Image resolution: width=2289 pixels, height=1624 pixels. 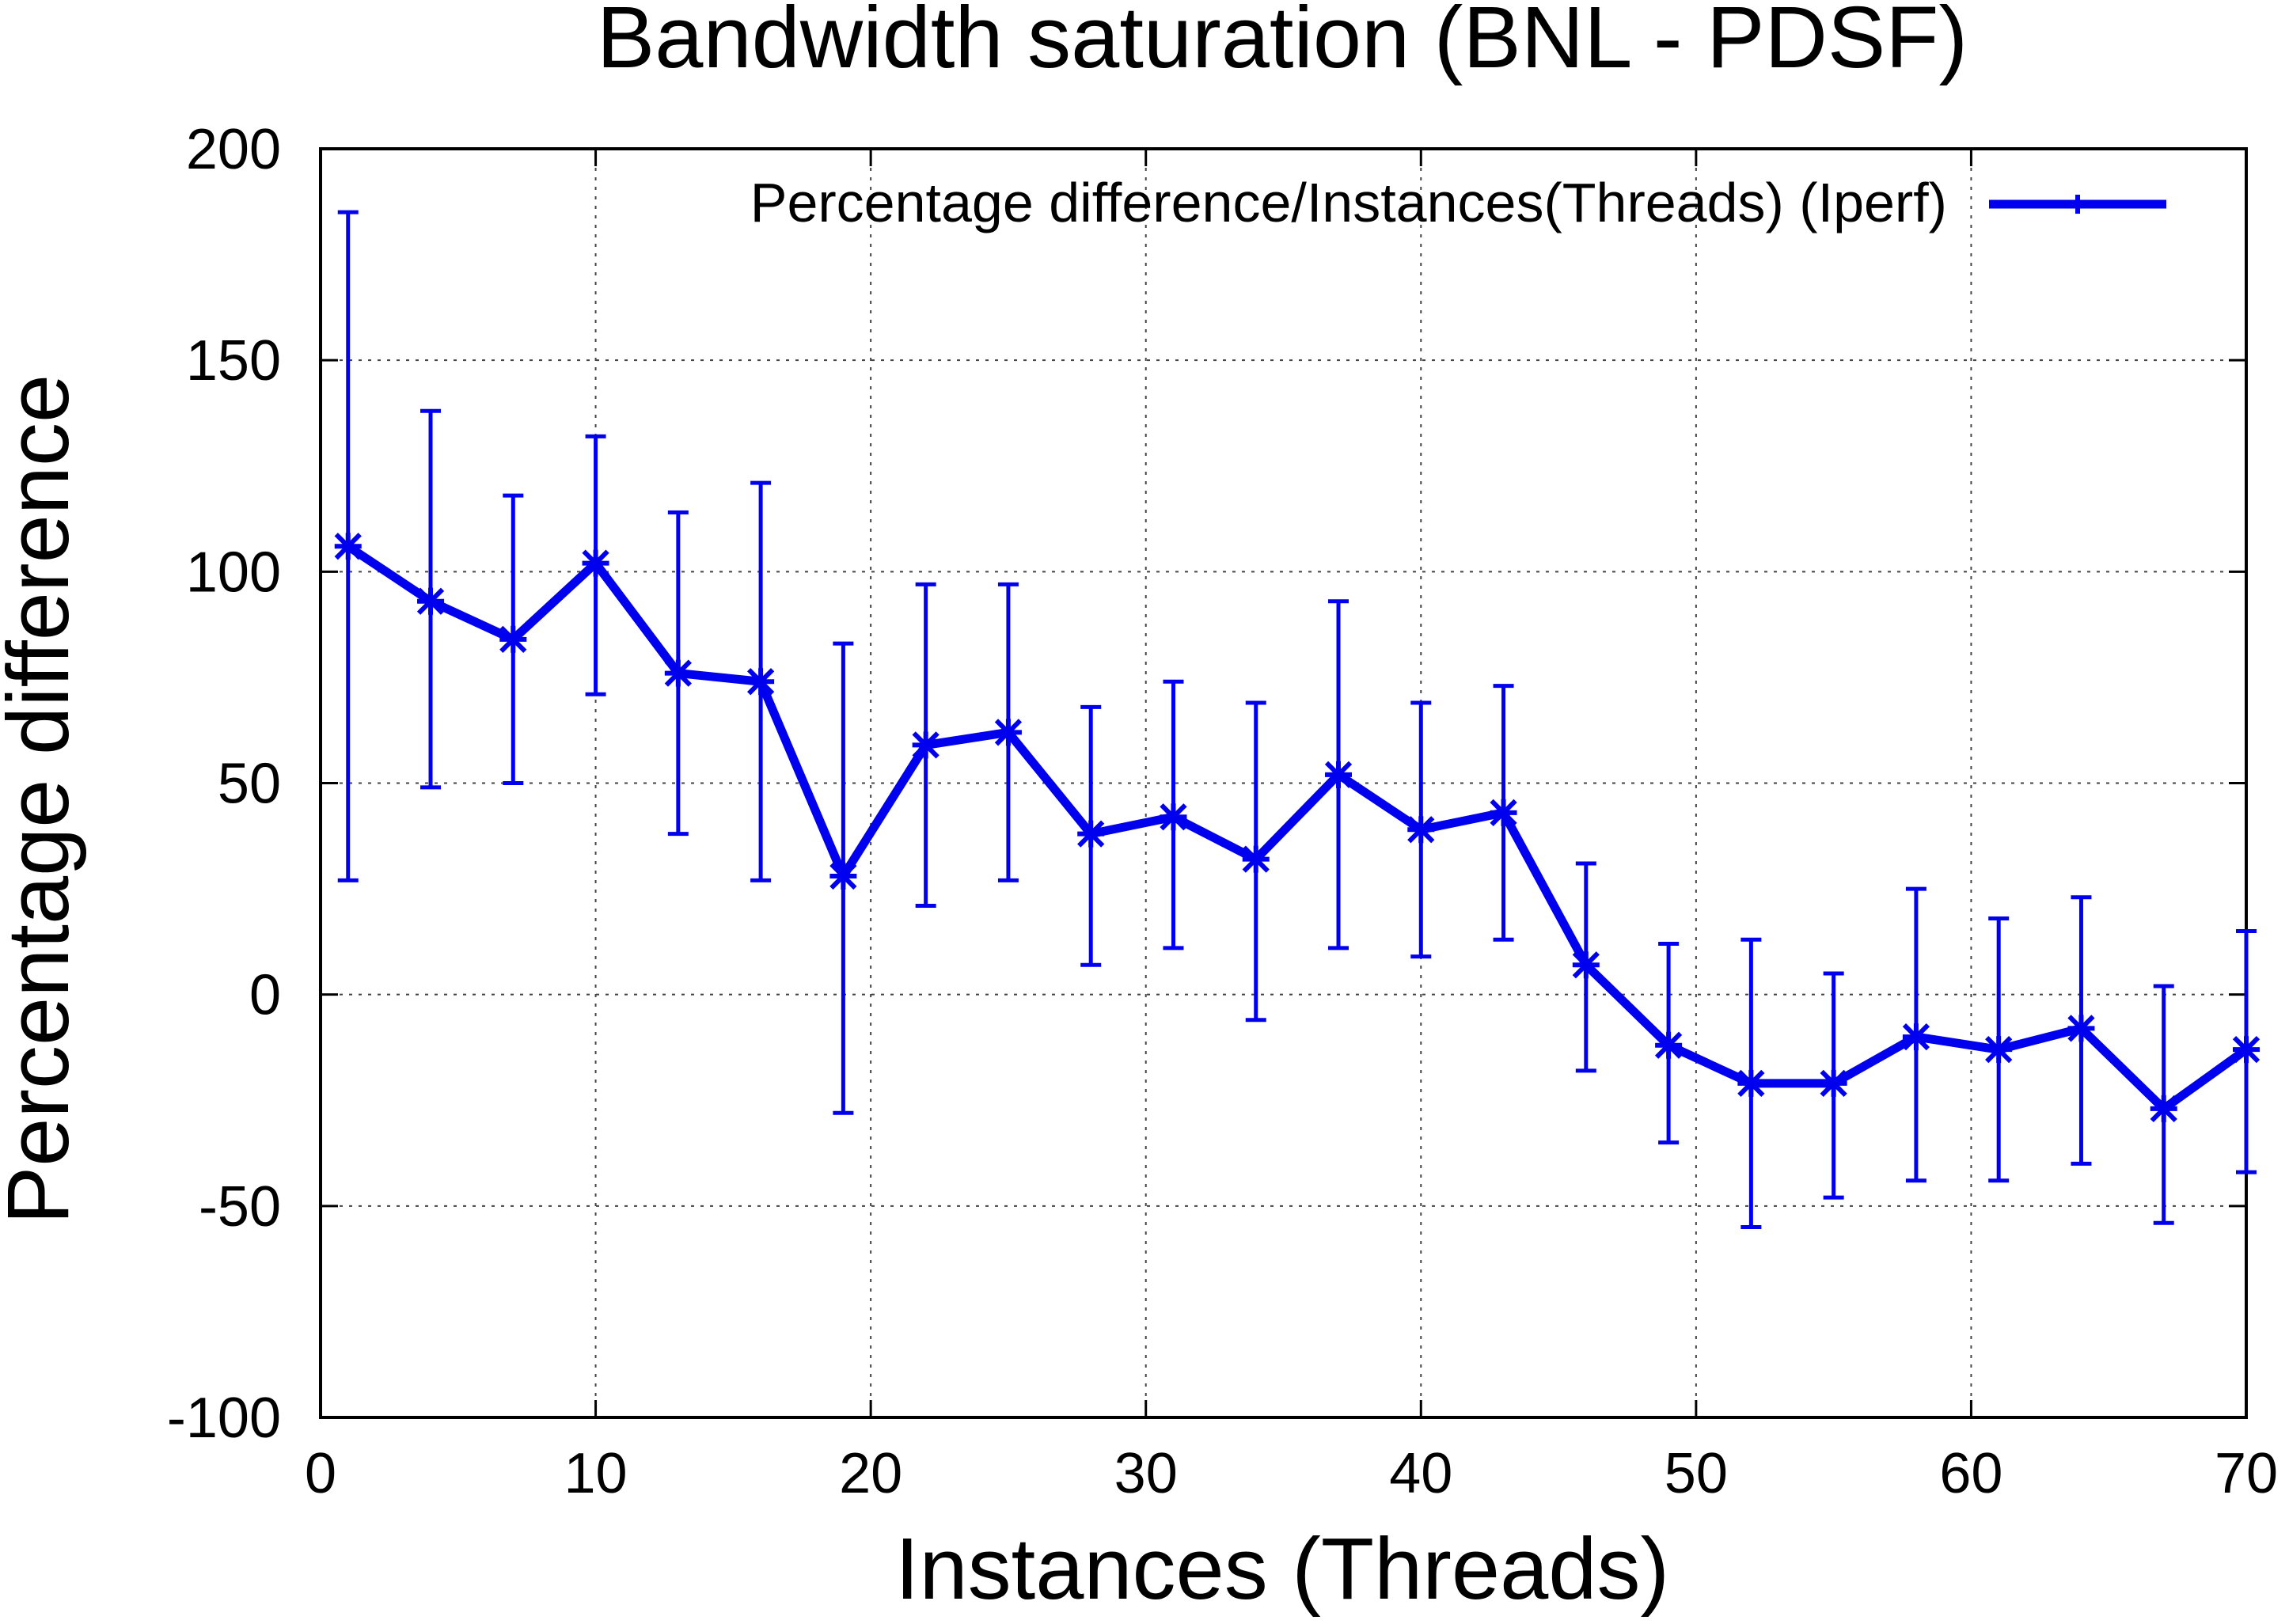 What do you see at coordinates (870, 1473) in the screenshot?
I see `x-tick-label: 20` at bounding box center [870, 1473].